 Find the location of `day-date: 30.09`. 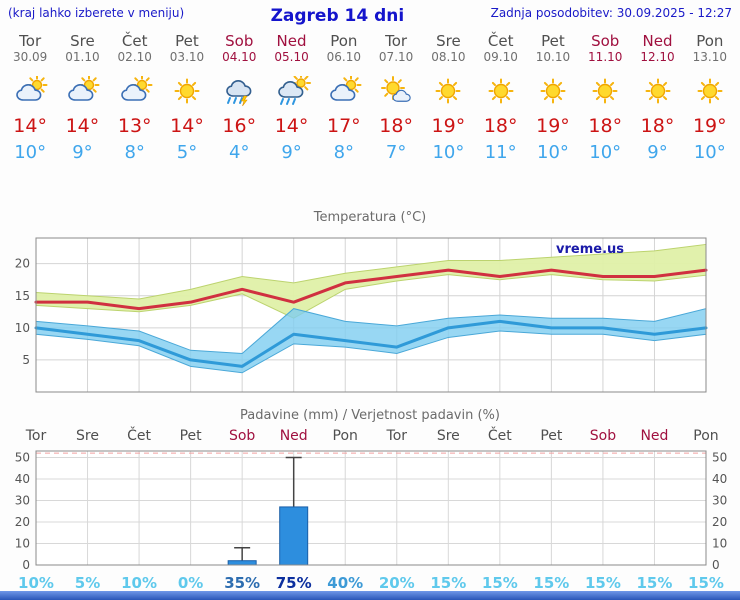

day-date: 30.09 is located at coordinates (30, 57).